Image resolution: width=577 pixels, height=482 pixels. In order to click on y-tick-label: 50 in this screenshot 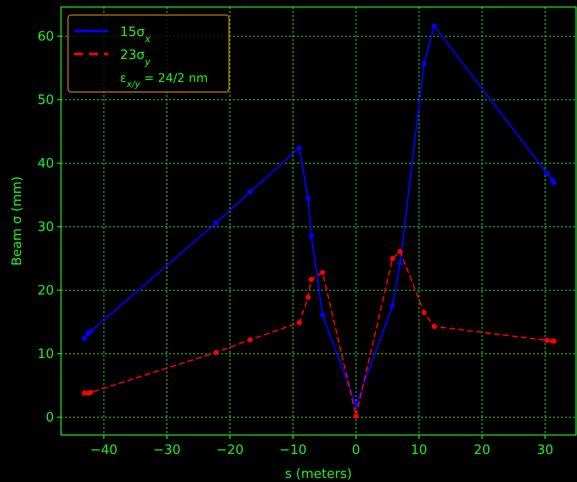, I will do `click(45, 100)`.